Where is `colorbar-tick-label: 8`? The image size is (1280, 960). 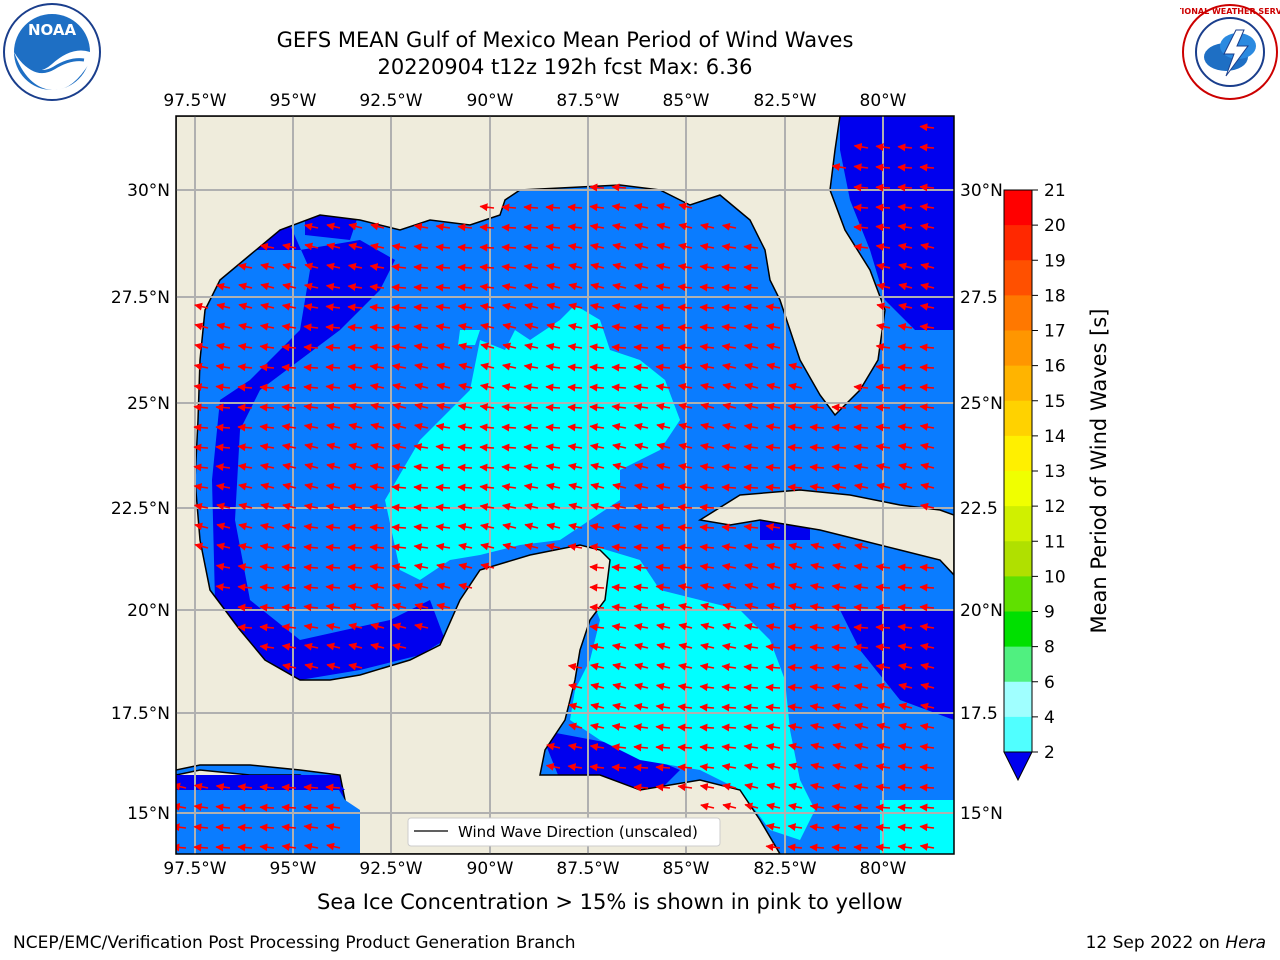
colorbar-tick-label: 8 is located at coordinates (1049, 648).